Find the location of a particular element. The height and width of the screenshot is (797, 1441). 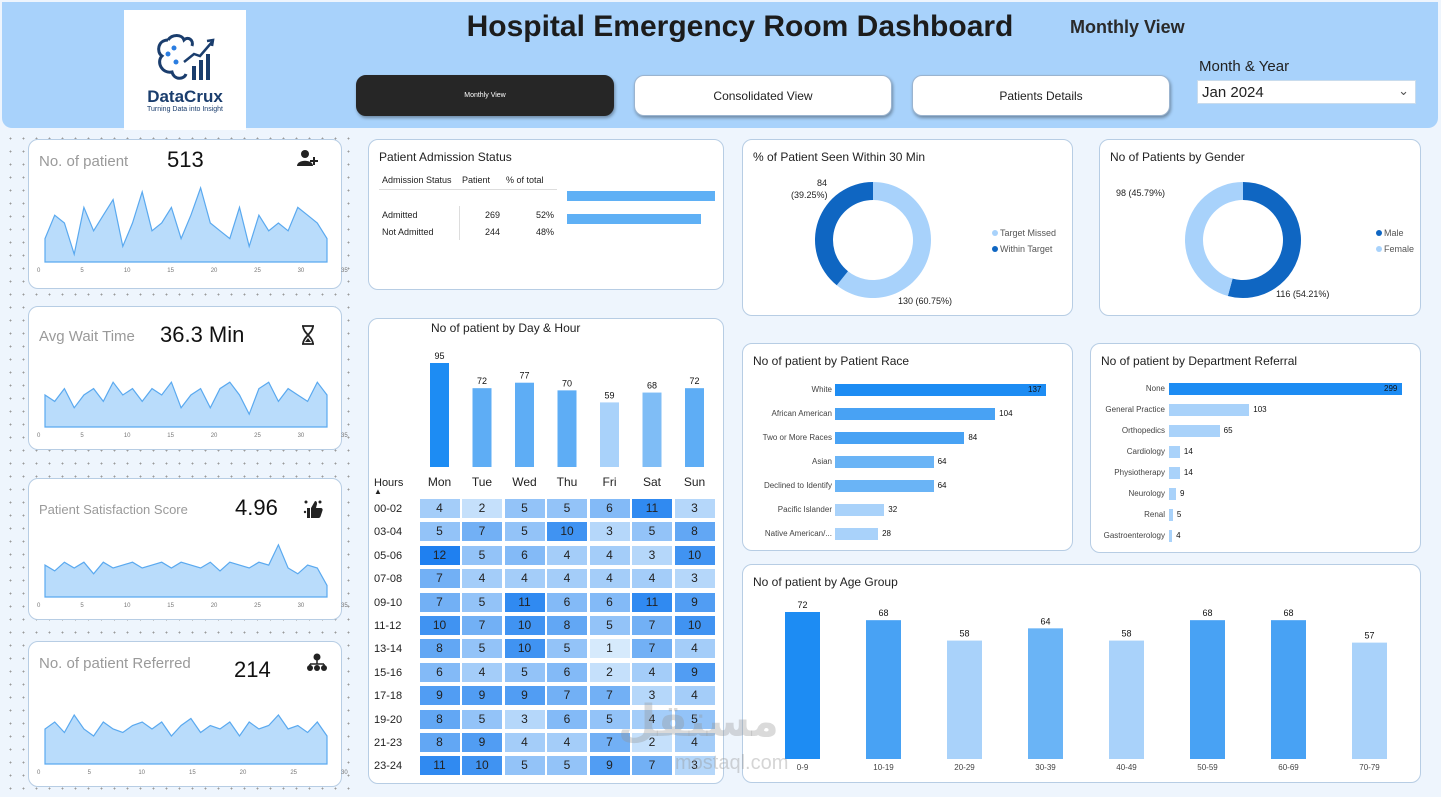

heatmap-cell: 12 is located at coordinates (439, 555).